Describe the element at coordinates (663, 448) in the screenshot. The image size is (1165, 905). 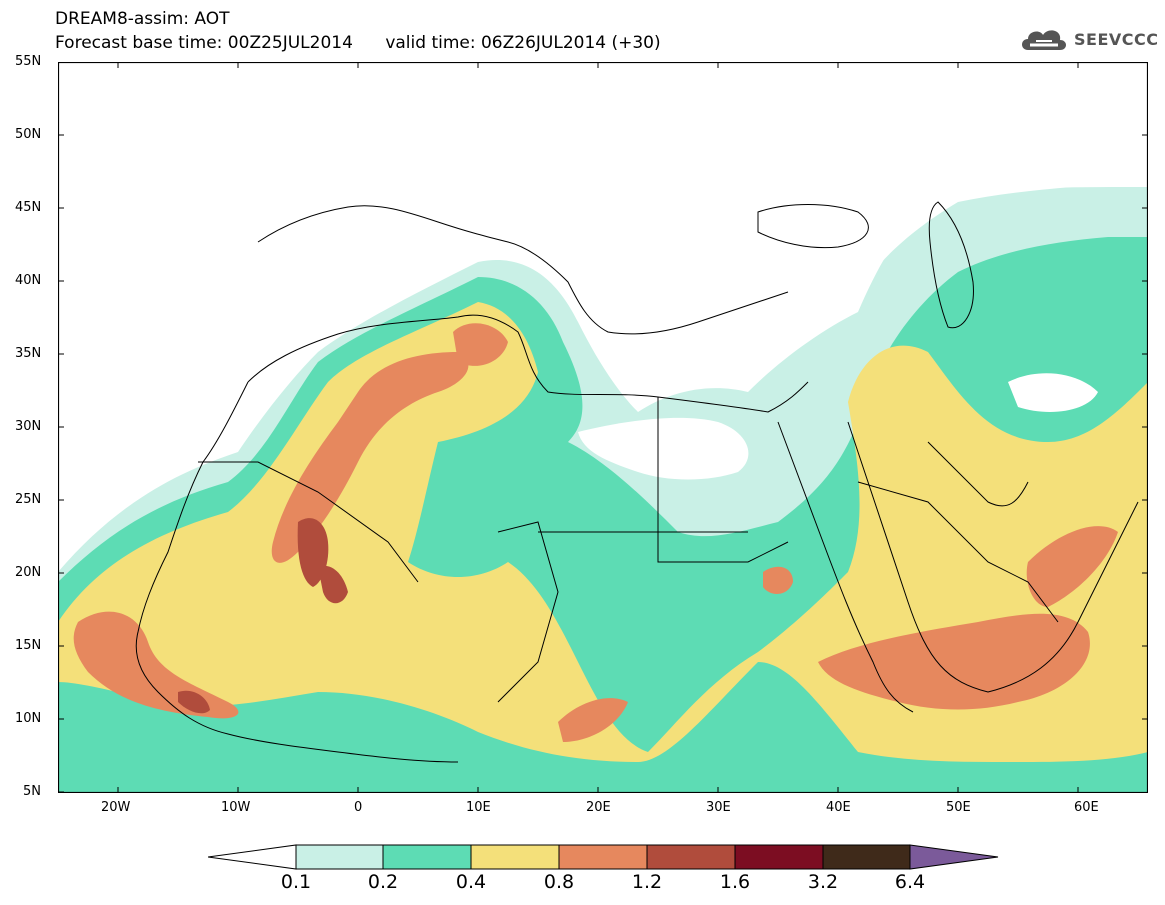
I see `libya-clear-patch` at that location.